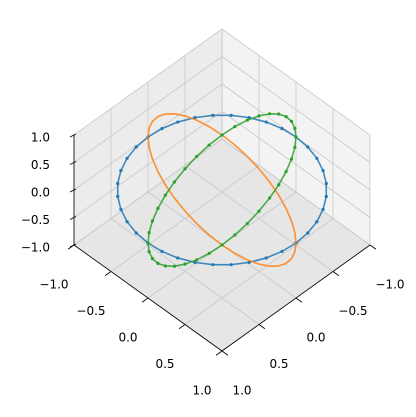 The image size is (416, 417). I want to click on x-tick-label: −1.0, so click(53, 285).